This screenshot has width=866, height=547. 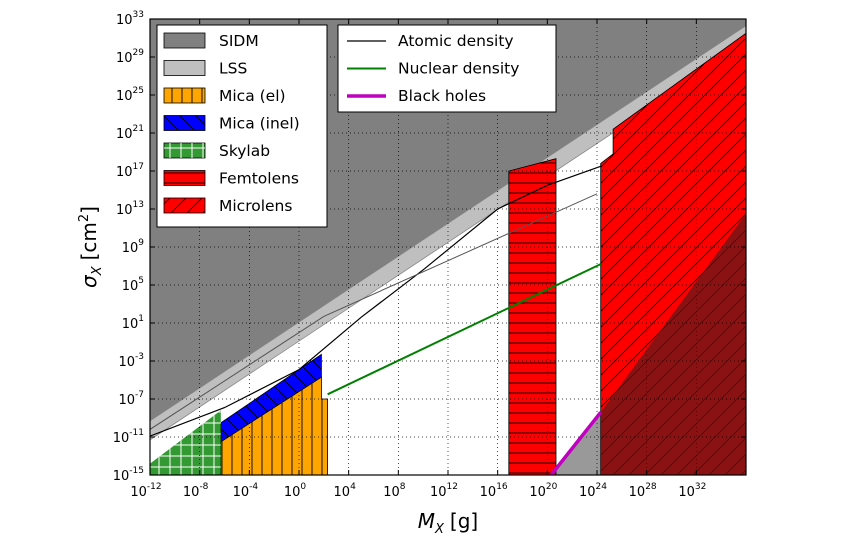 I want to click on legend-item-nuclear: Nuclear density, so click(x=433, y=69).